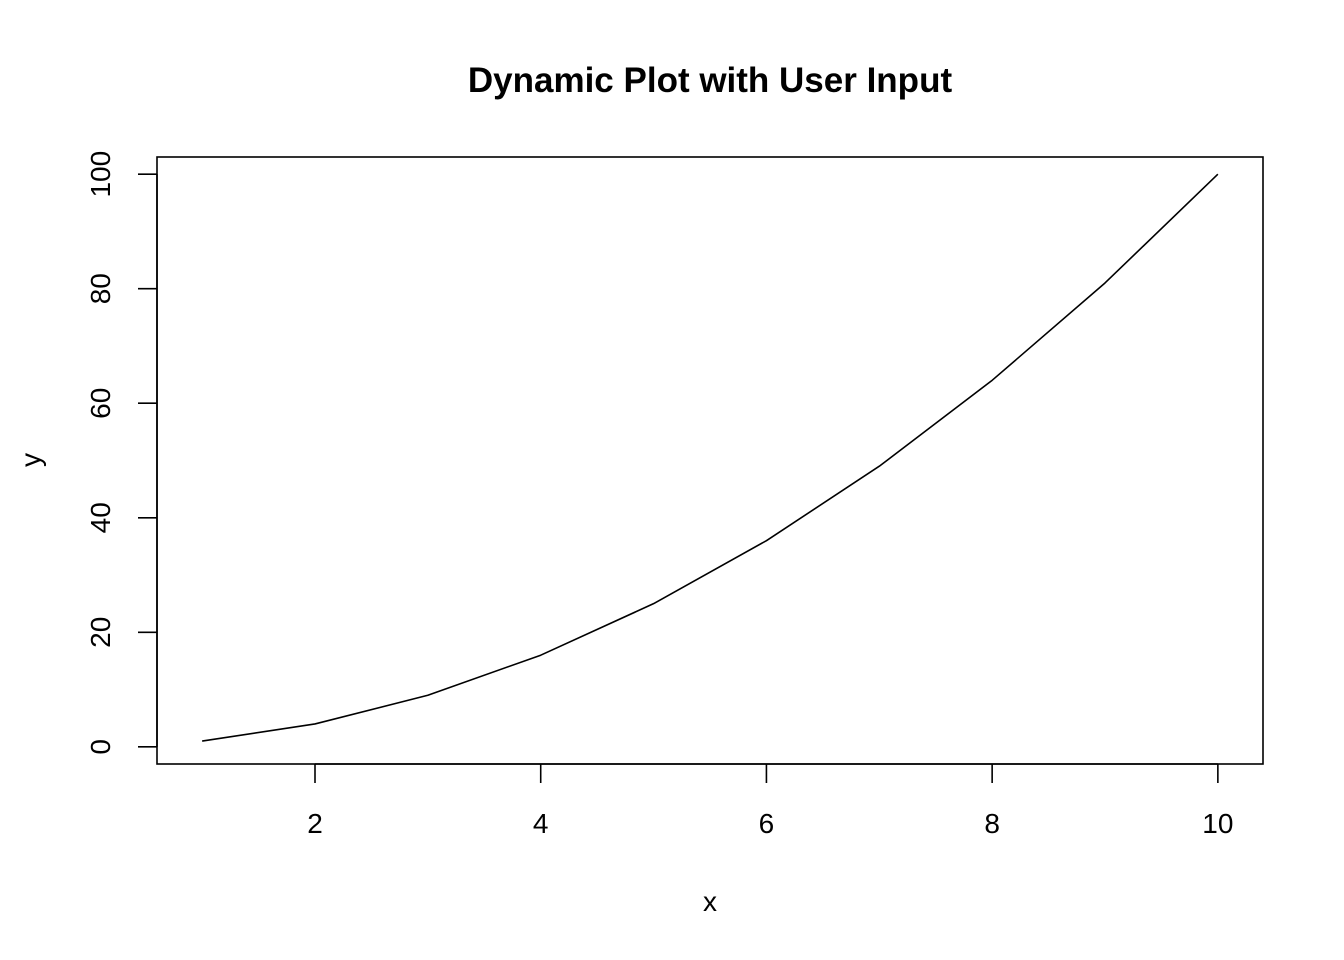  I want to click on y-tick-label: 80, so click(100, 288).